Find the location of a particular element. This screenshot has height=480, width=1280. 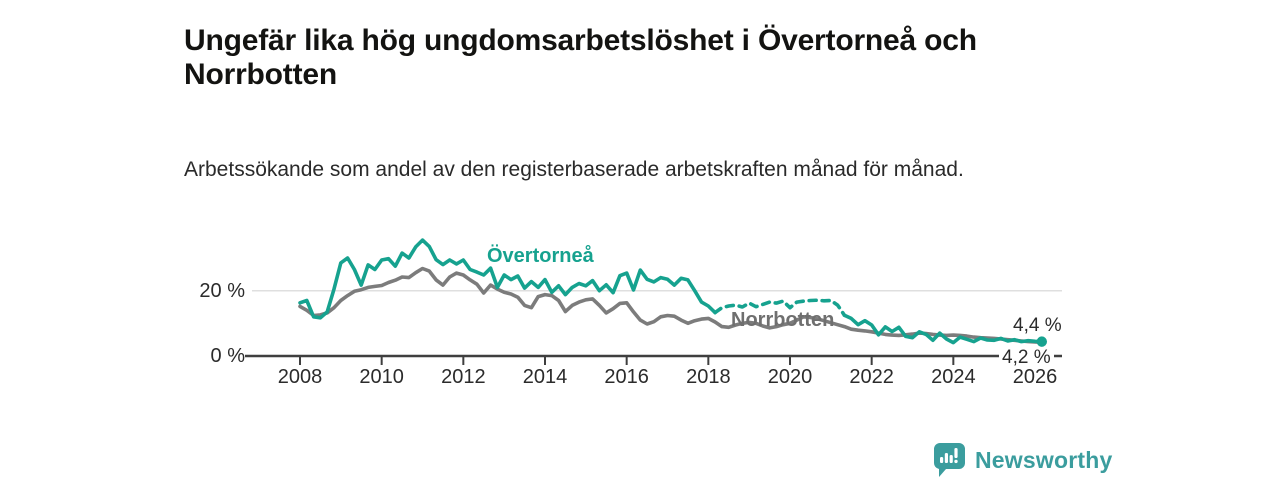

series-label-norrbotten: Norrbotten is located at coordinates (783, 320).